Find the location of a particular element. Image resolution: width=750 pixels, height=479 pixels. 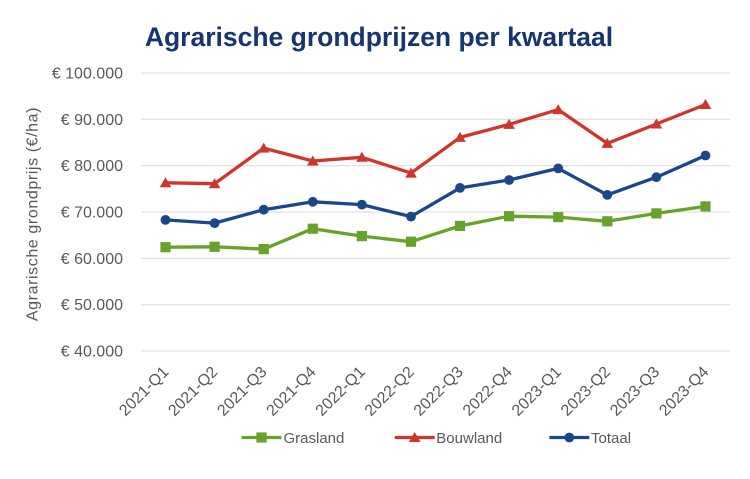

svg-text: € 90.000 is located at coordinates (92, 120).